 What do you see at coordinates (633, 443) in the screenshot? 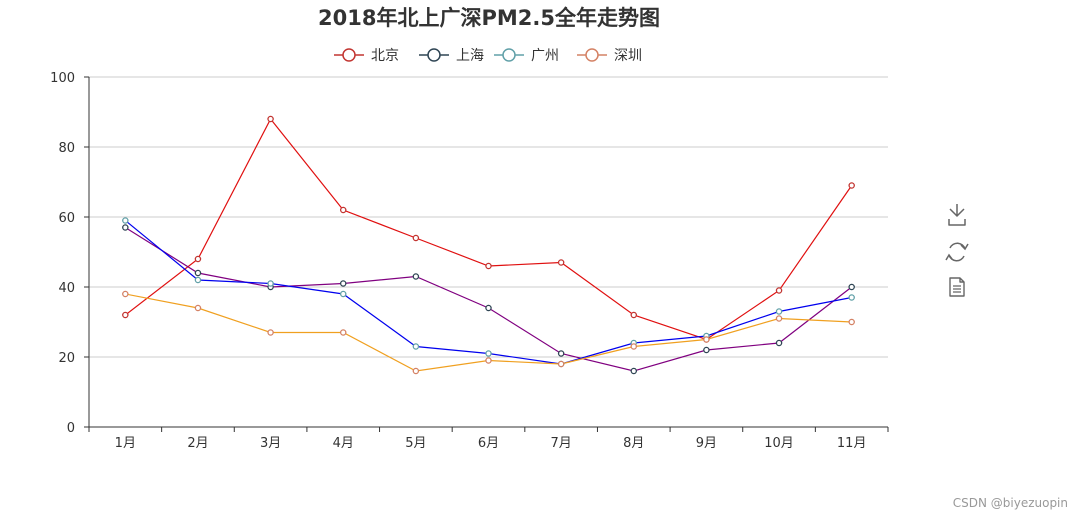
I see `x-tick-label: 8月` at bounding box center [633, 443].